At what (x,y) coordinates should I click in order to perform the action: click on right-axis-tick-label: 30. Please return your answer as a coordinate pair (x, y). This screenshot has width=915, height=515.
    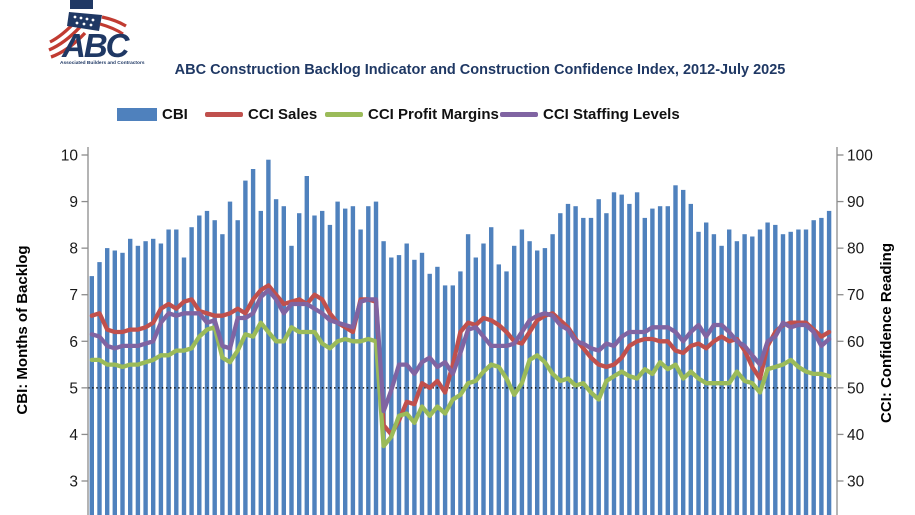
    Looking at the image, I should click on (856, 481).